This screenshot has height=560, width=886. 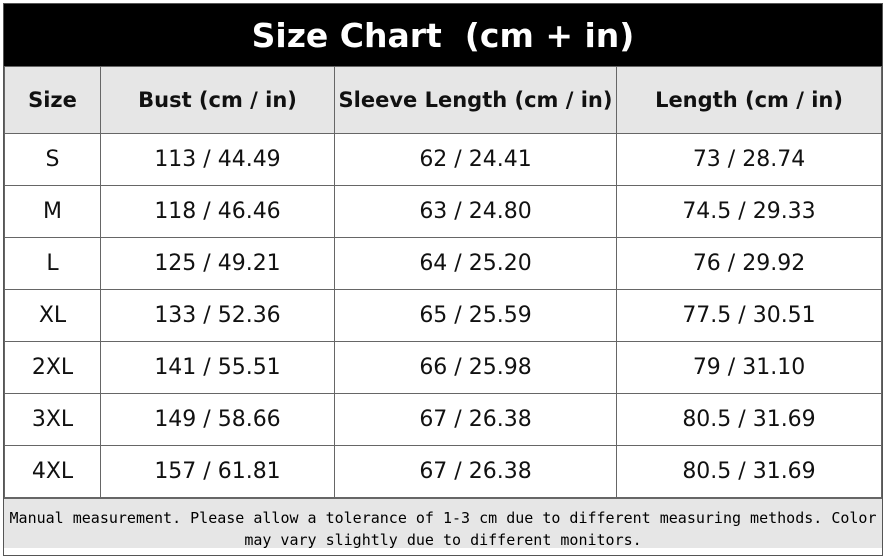 What do you see at coordinates (749, 211) in the screenshot?
I see `table-cell: 74.5 / 29.33` at bounding box center [749, 211].